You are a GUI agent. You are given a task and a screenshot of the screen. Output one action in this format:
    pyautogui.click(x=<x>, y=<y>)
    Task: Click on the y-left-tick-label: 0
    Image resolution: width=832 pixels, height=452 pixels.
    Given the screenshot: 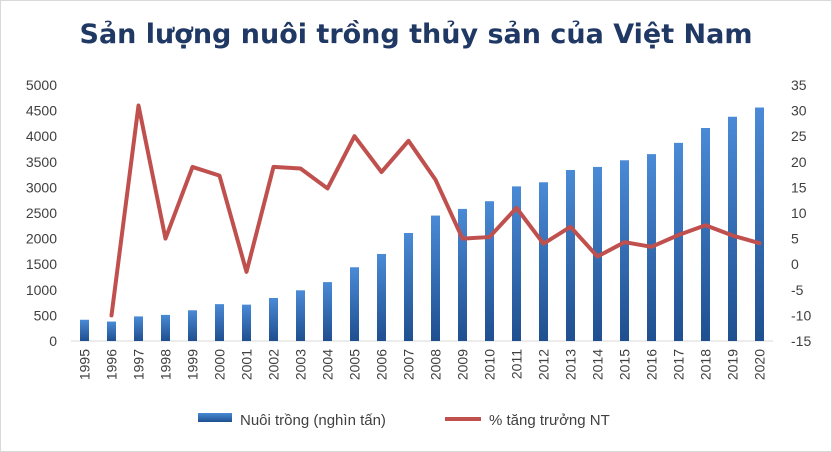 What is the action you would take?
    pyautogui.click(x=53, y=341)
    